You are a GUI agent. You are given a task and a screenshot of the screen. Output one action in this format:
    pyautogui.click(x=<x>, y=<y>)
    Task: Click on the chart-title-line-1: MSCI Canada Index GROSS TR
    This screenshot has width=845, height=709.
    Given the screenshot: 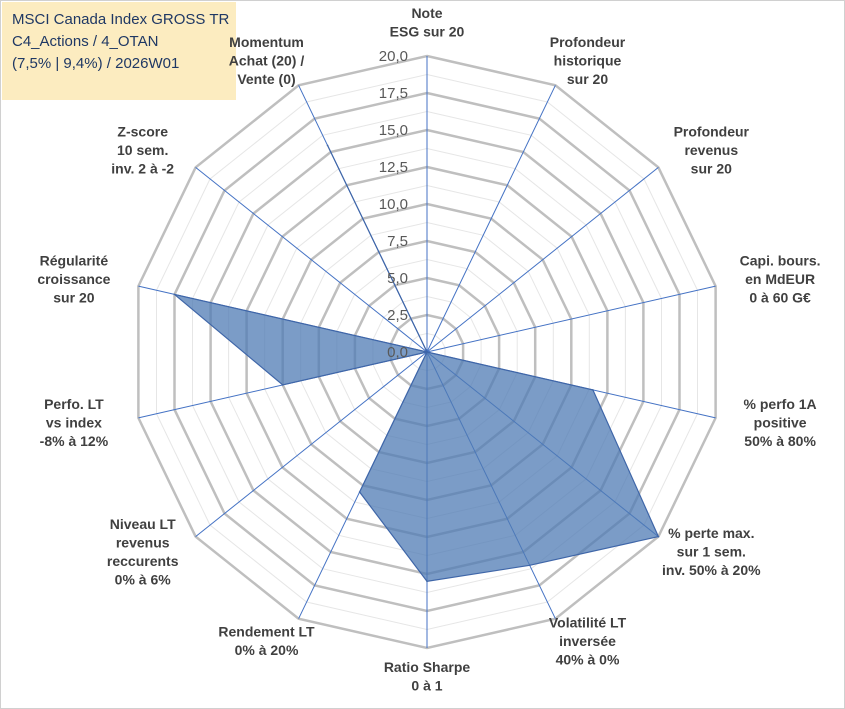 What is the action you would take?
    pyautogui.click(x=121, y=19)
    